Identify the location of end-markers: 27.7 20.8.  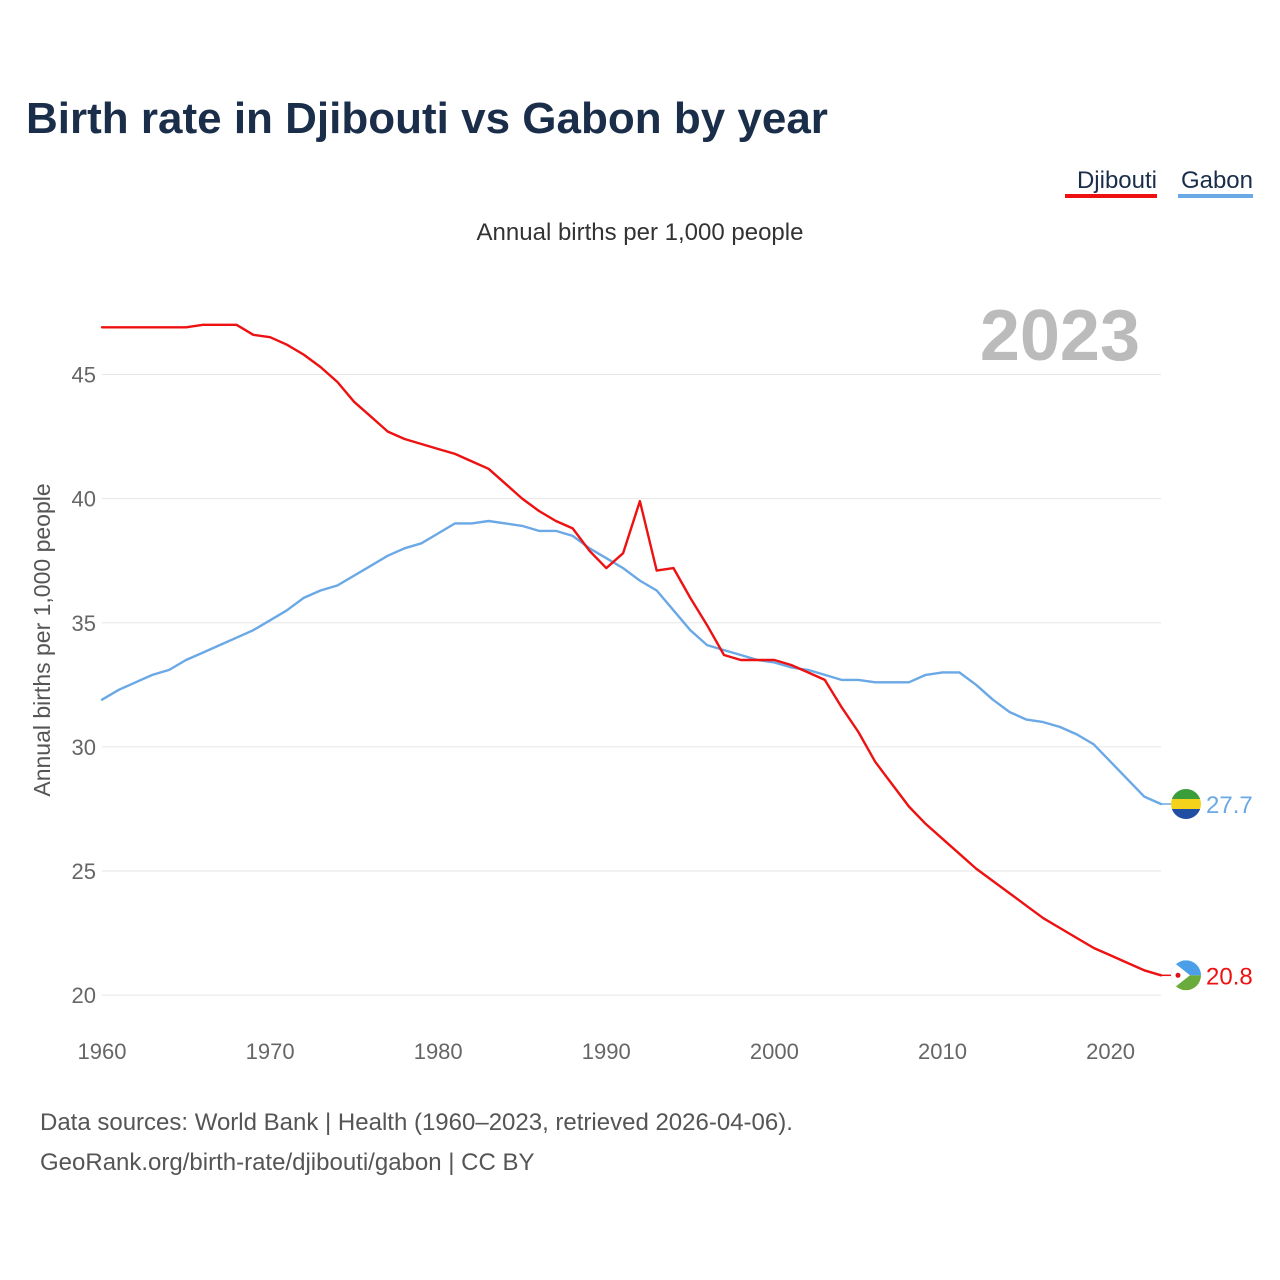
(1212, 890).